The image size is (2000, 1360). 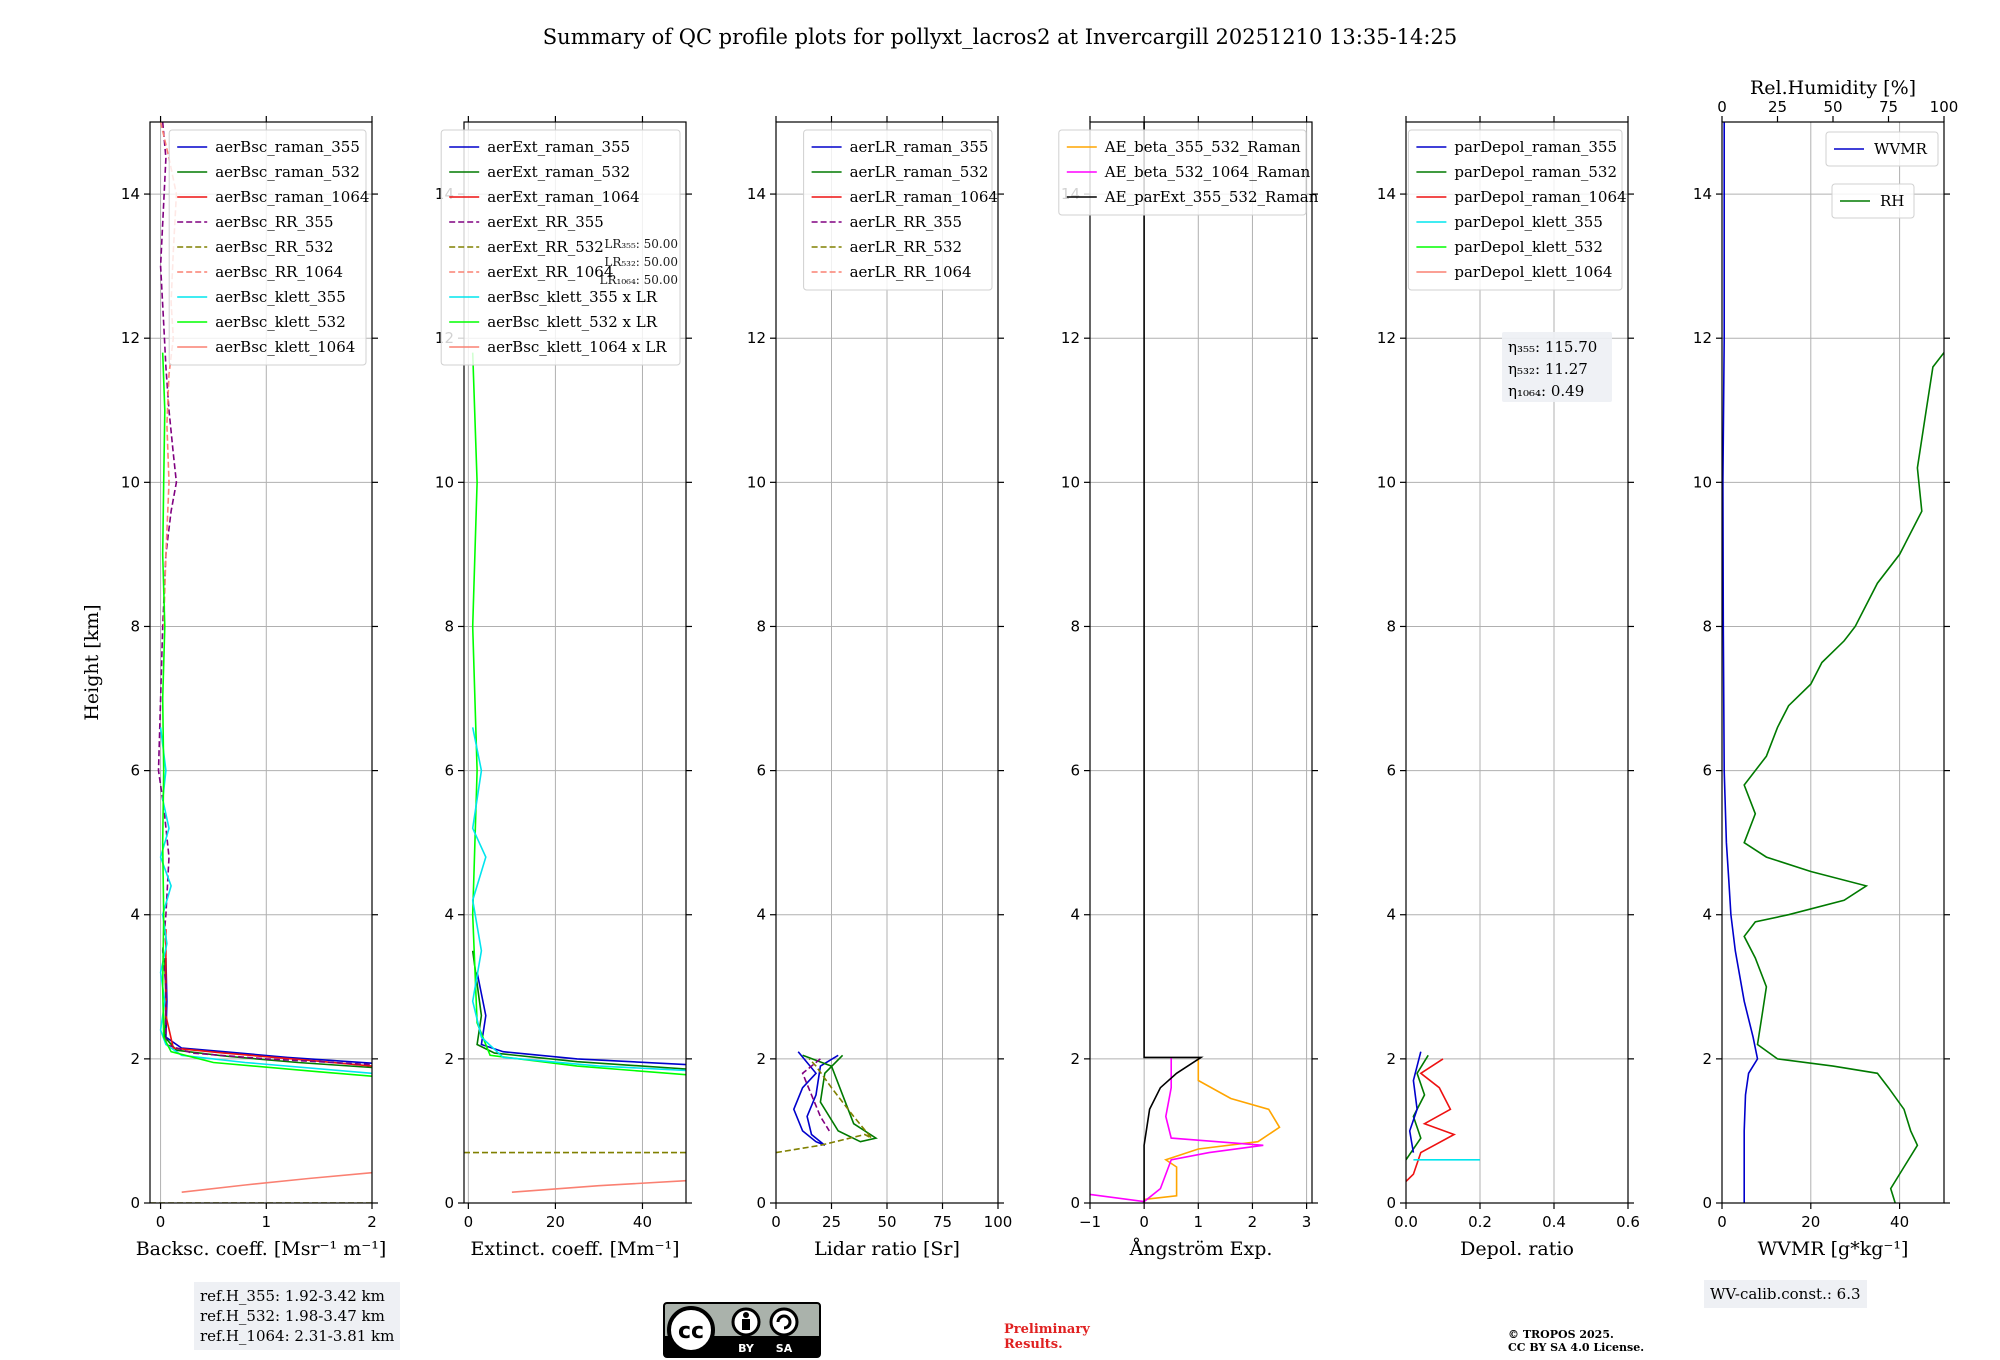 I want to click on ytick-label-ext-4: 8, so click(x=449, y=626).